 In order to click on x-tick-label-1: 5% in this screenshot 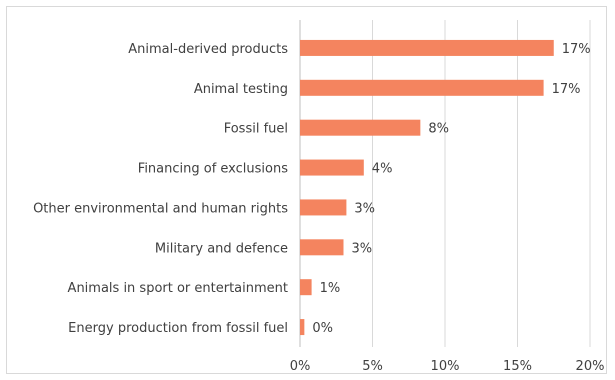, I will do `click(372, 366)`.